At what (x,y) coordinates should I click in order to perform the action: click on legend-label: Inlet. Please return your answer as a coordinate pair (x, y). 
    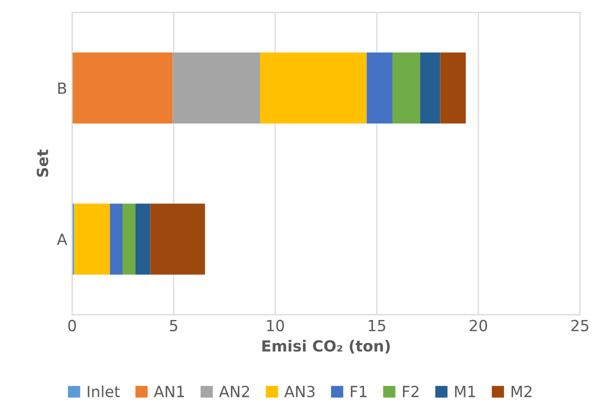
    Looking at the image, I should click on (104, 391).